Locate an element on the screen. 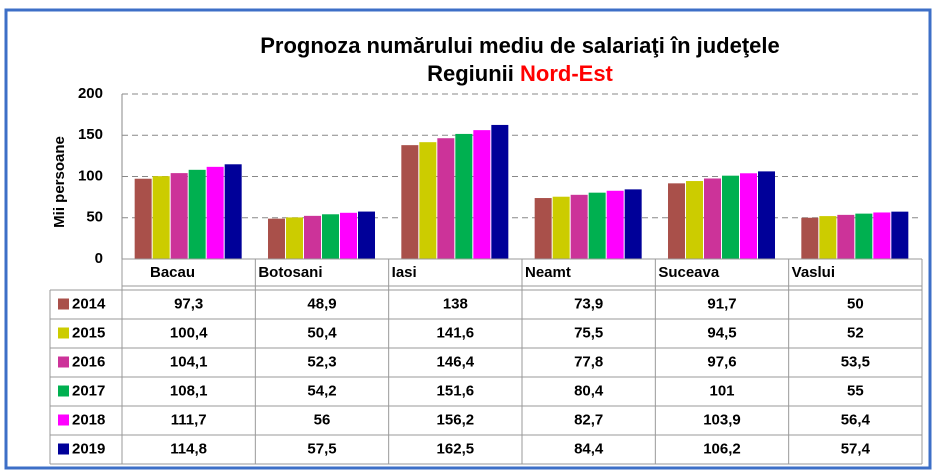 This screenshot has height=470, width=938. legend-label: 2017 is located at coordinates (88, 390).